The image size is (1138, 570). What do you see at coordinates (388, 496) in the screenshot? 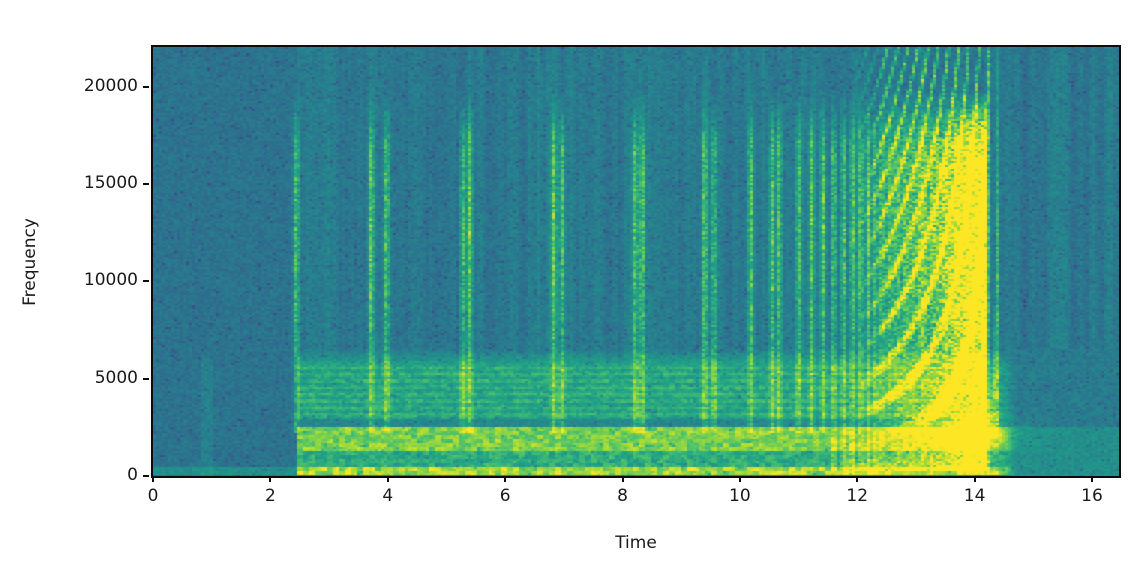
I see `x-tick-label: 4` at bounding box center [388, 496].